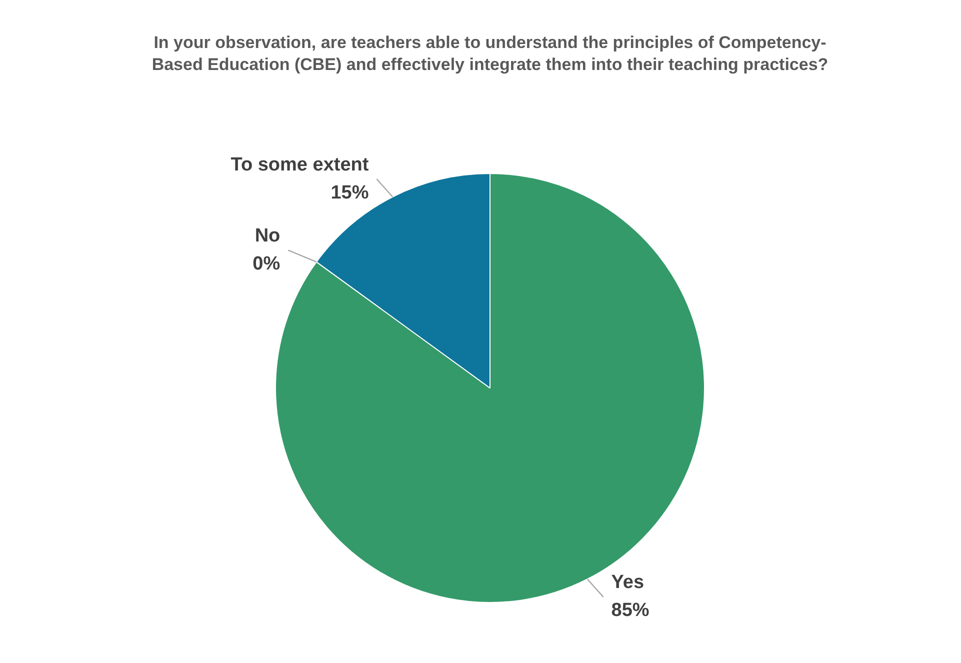  I want to click on chart-title: In your observation, are teachers able to understand the principles of Competency-Based Education (CBE) and effectively integrate them into their teaching practices?, so click(490, 54).